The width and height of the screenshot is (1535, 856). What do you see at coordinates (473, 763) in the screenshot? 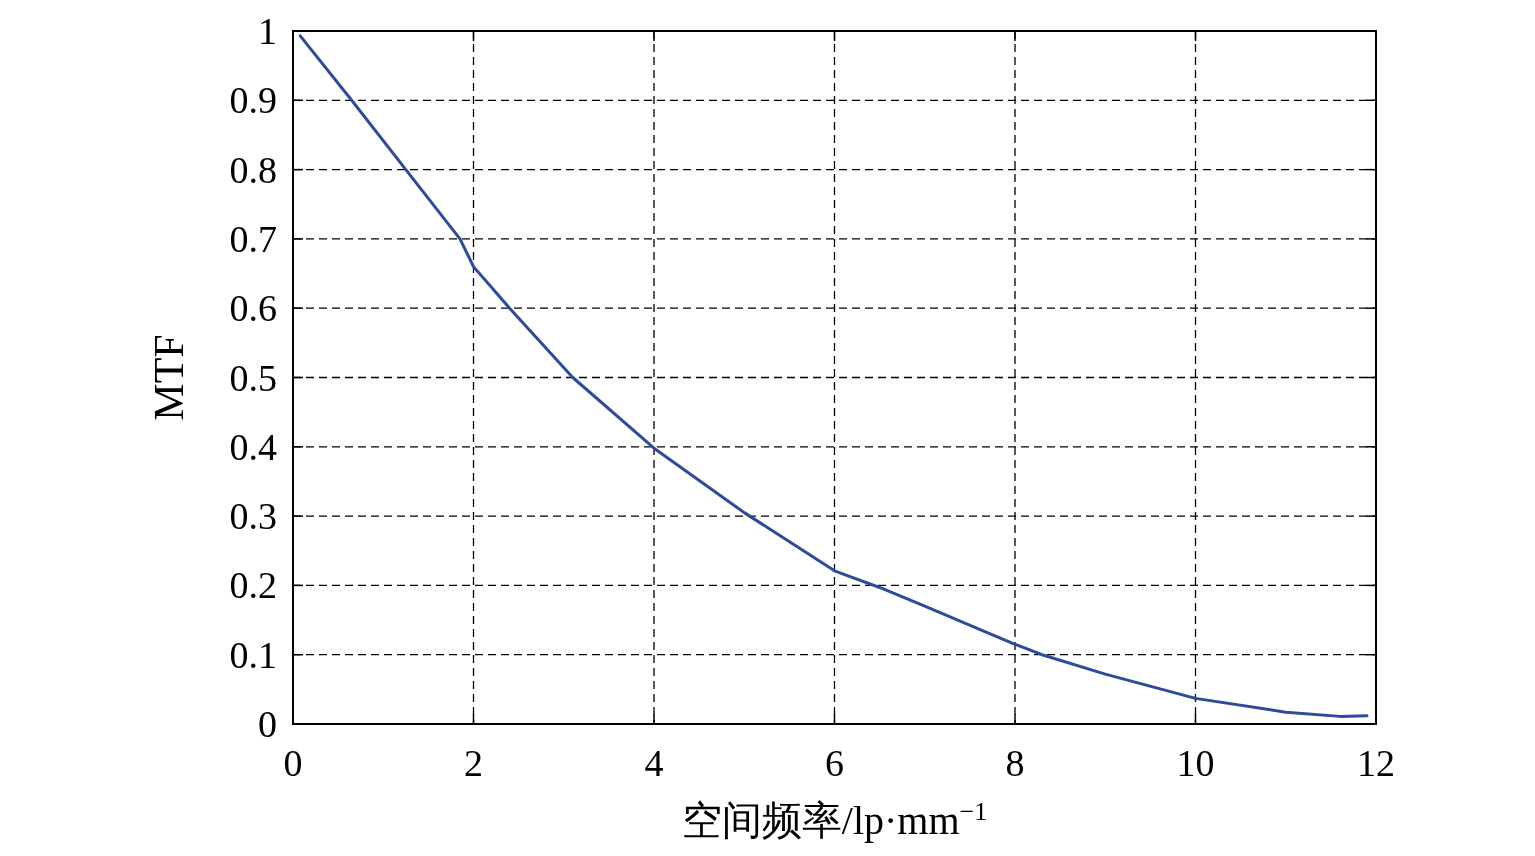
I see `x-tick-label: 2` at bounding box center [473, 763].